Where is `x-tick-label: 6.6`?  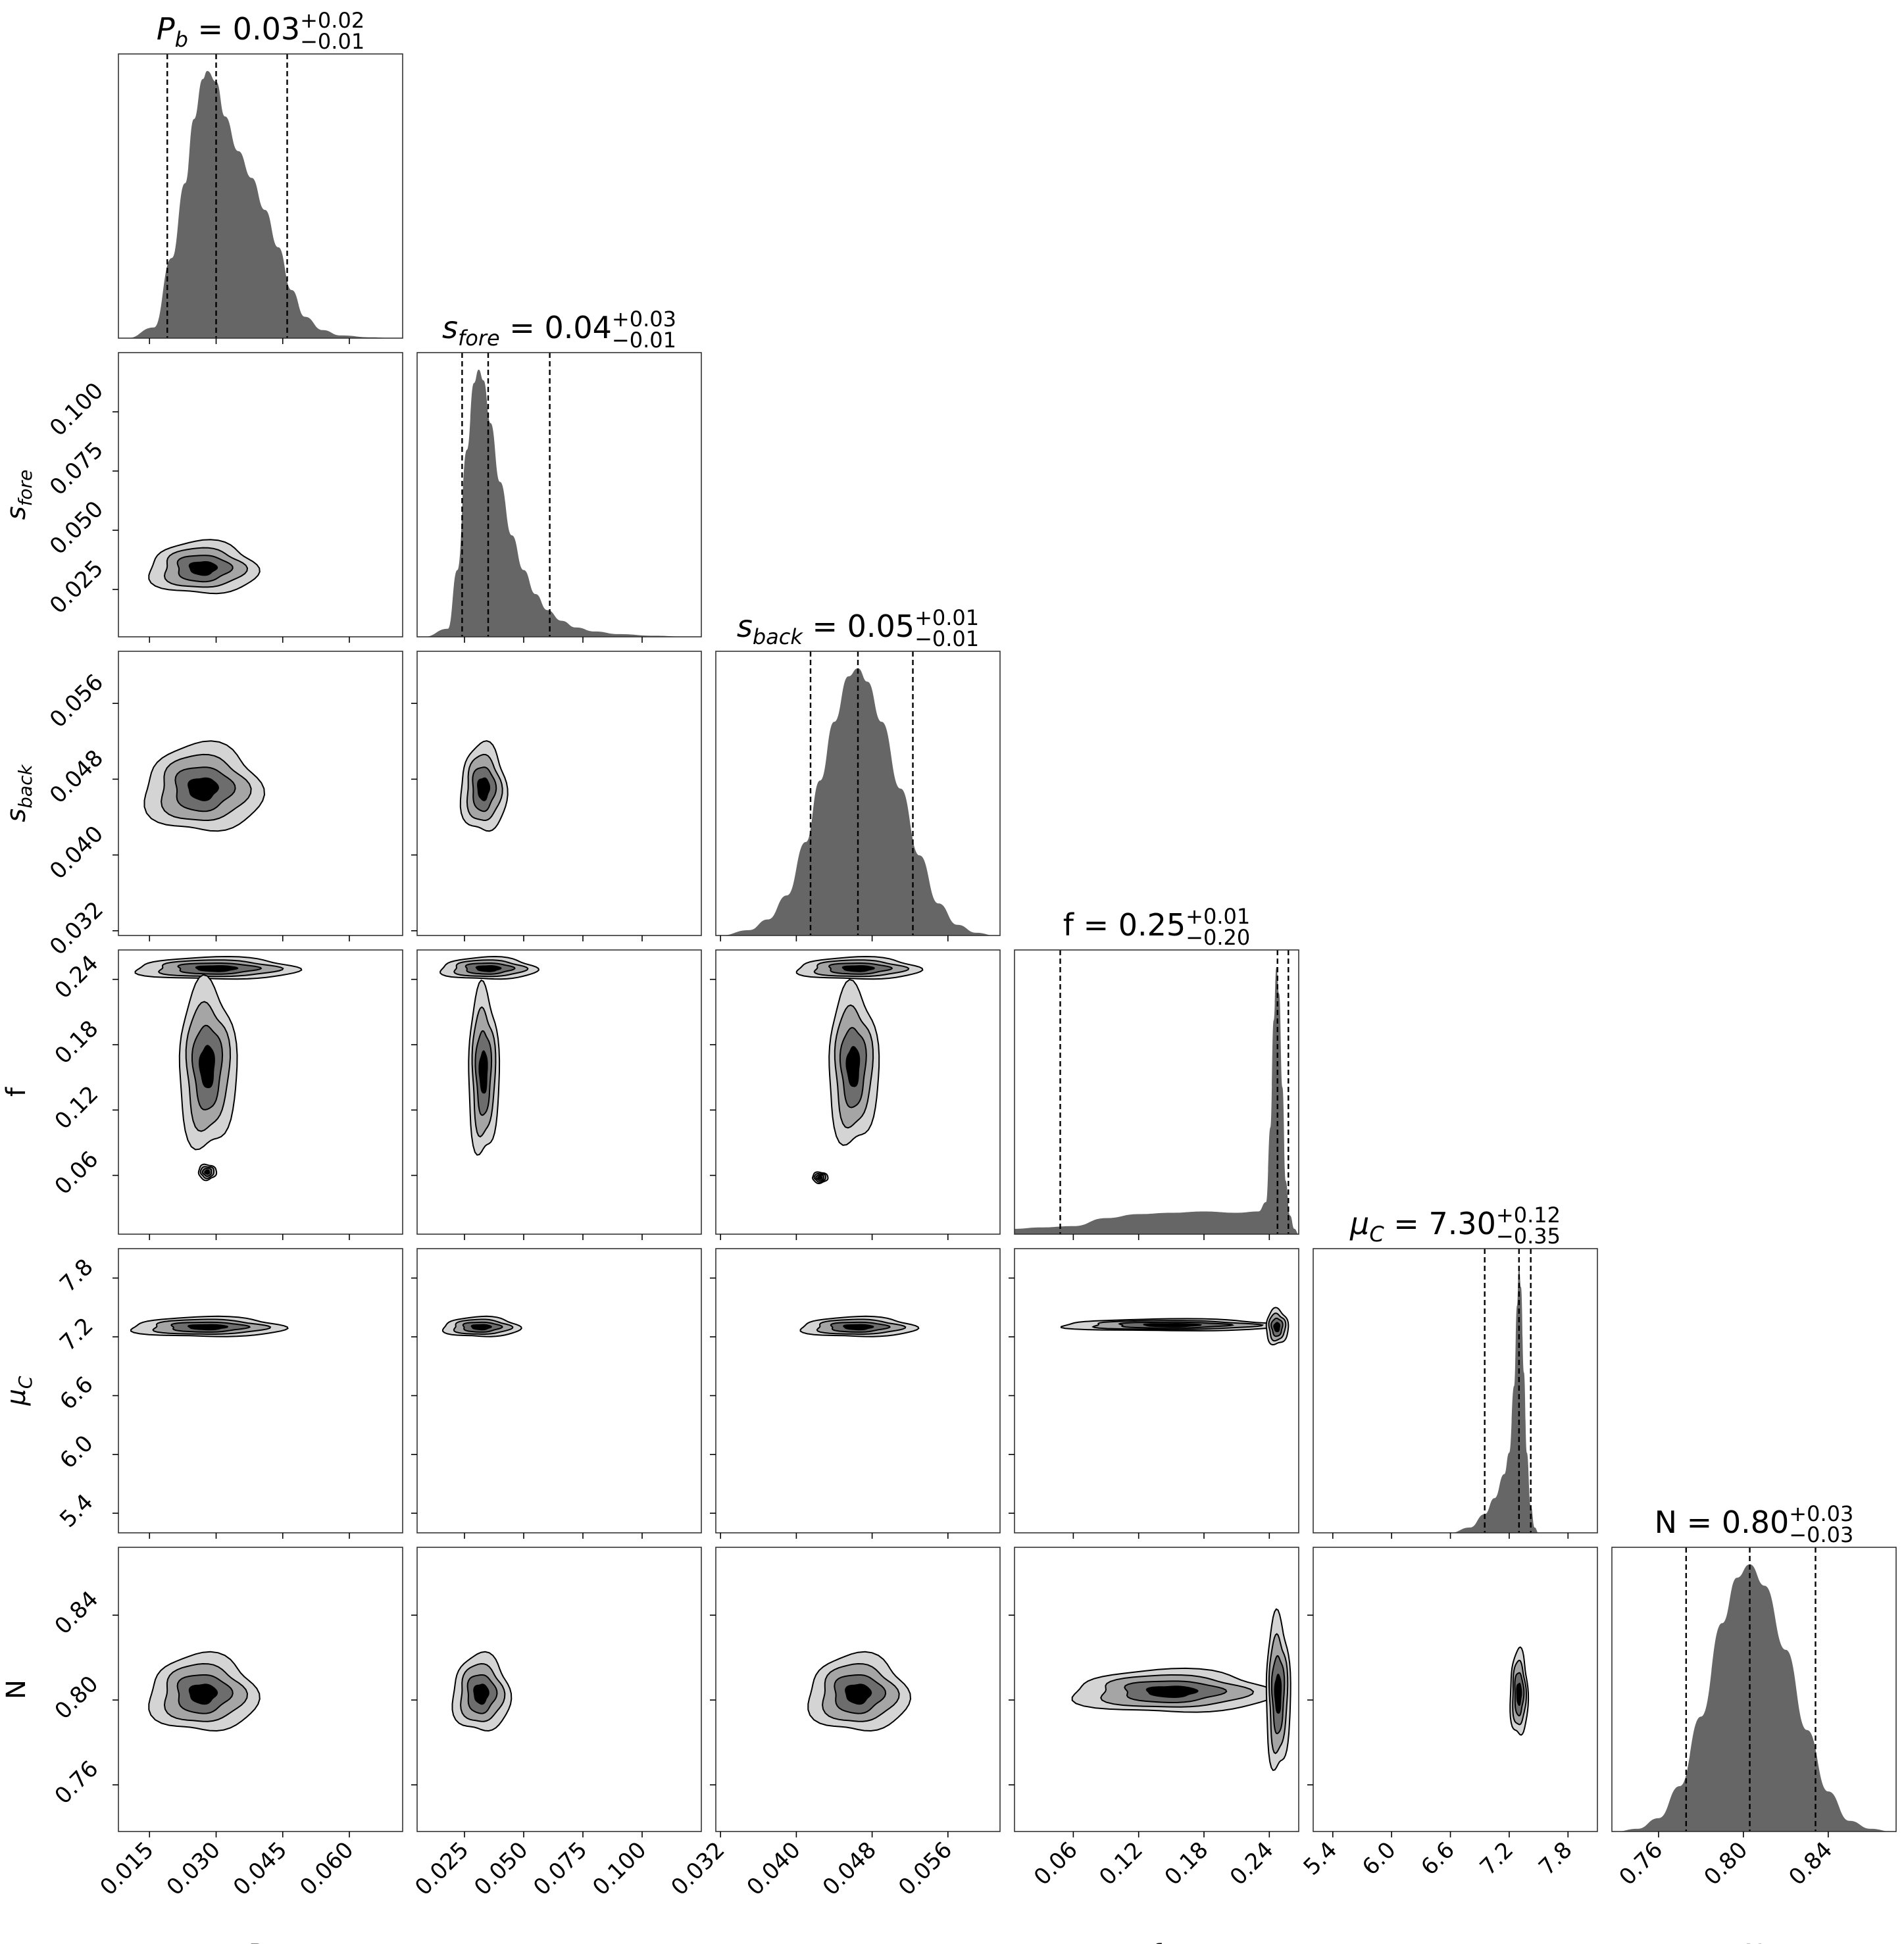 x-tick-label: 6.6 is located at coordinates (1438, 1859).